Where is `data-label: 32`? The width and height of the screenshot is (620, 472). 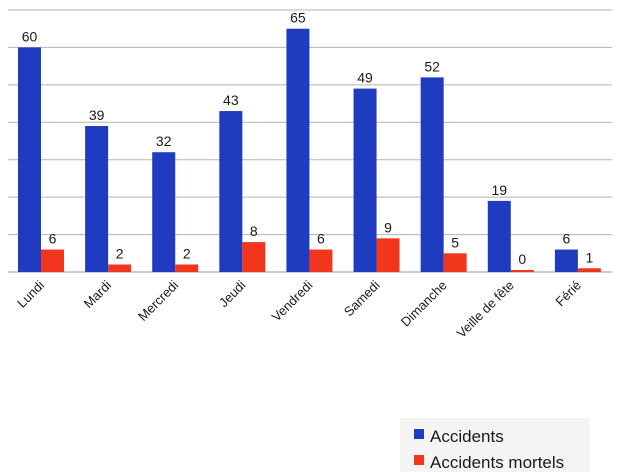 data-label: 32 is located at coordinates (164, 141).